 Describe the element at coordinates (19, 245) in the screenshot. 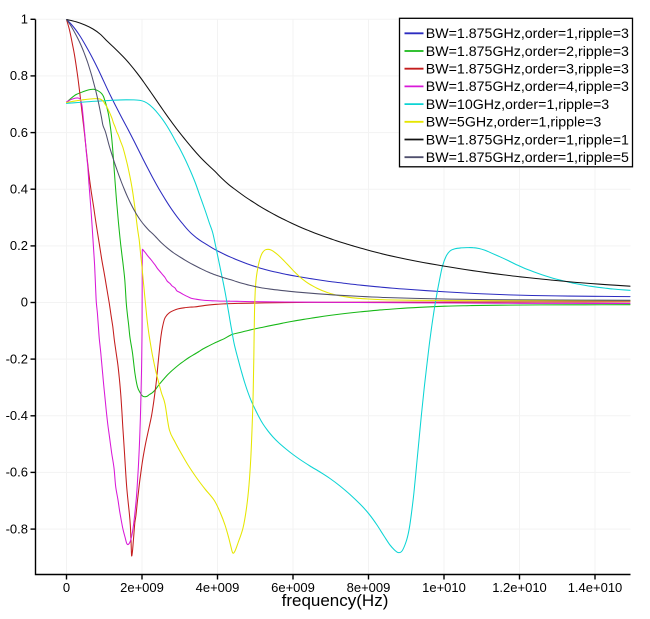

I see `svg-text: 0.2` at that location.